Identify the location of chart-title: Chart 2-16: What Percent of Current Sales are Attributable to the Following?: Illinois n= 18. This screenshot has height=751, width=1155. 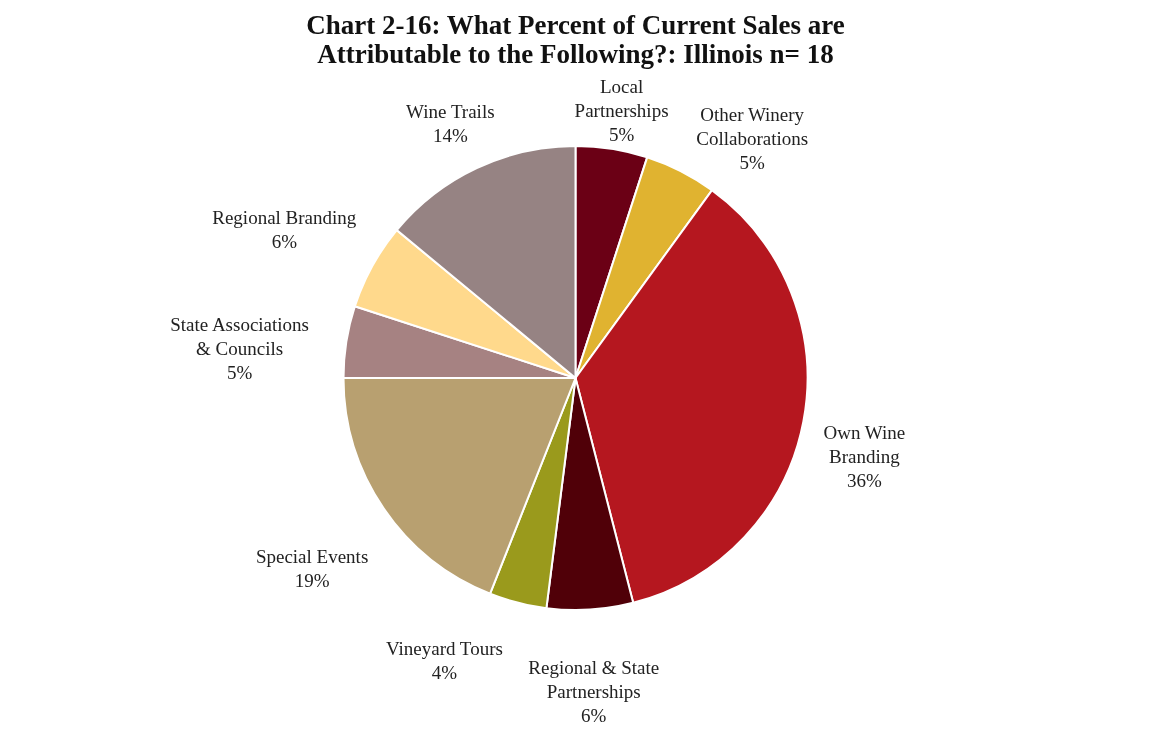
(575, 39).